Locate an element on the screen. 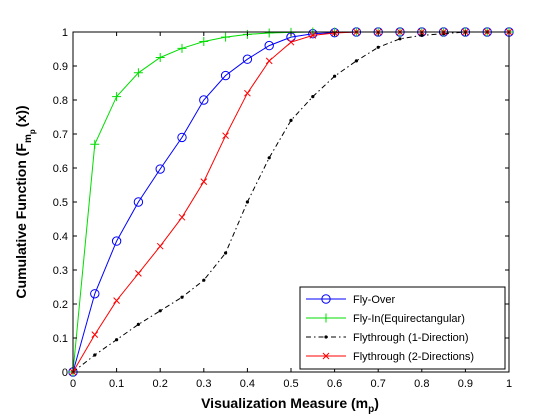 This screenshot has height=420, width=560. x-axis-title-sub: p is located at coordinates (371, 409).